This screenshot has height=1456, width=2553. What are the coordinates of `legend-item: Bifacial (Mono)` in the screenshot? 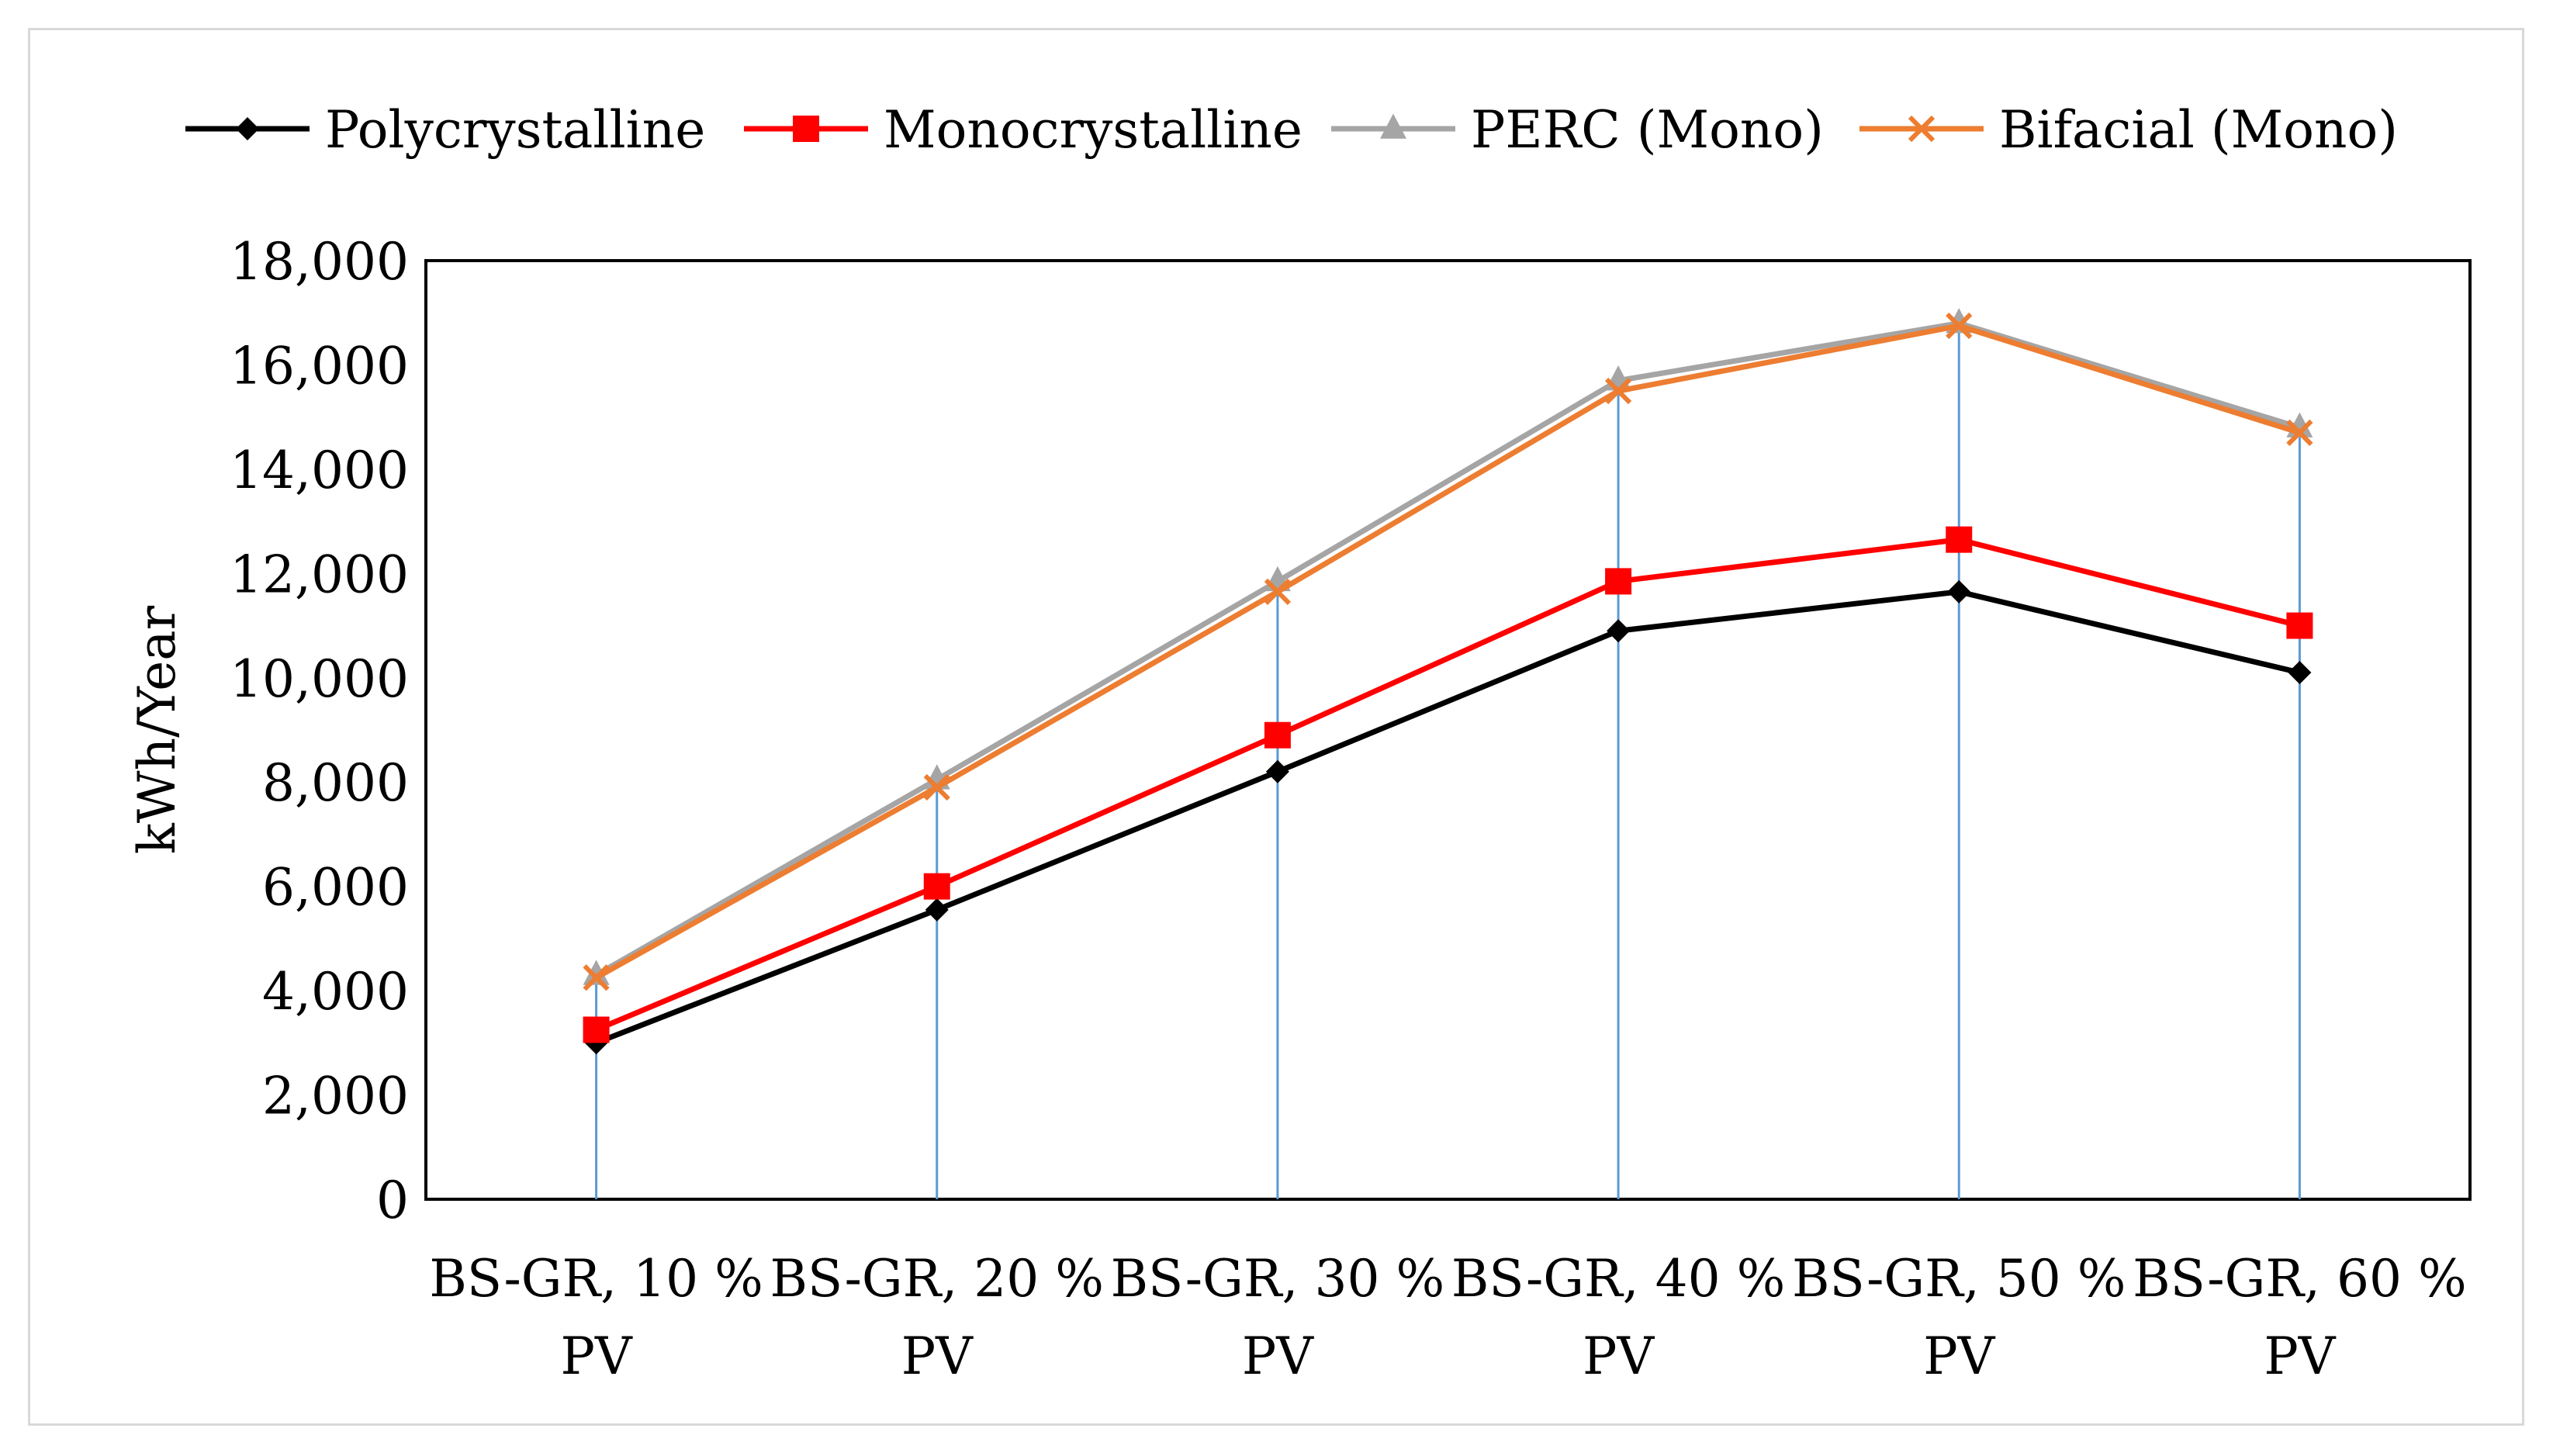 It's located at (2128, 130).